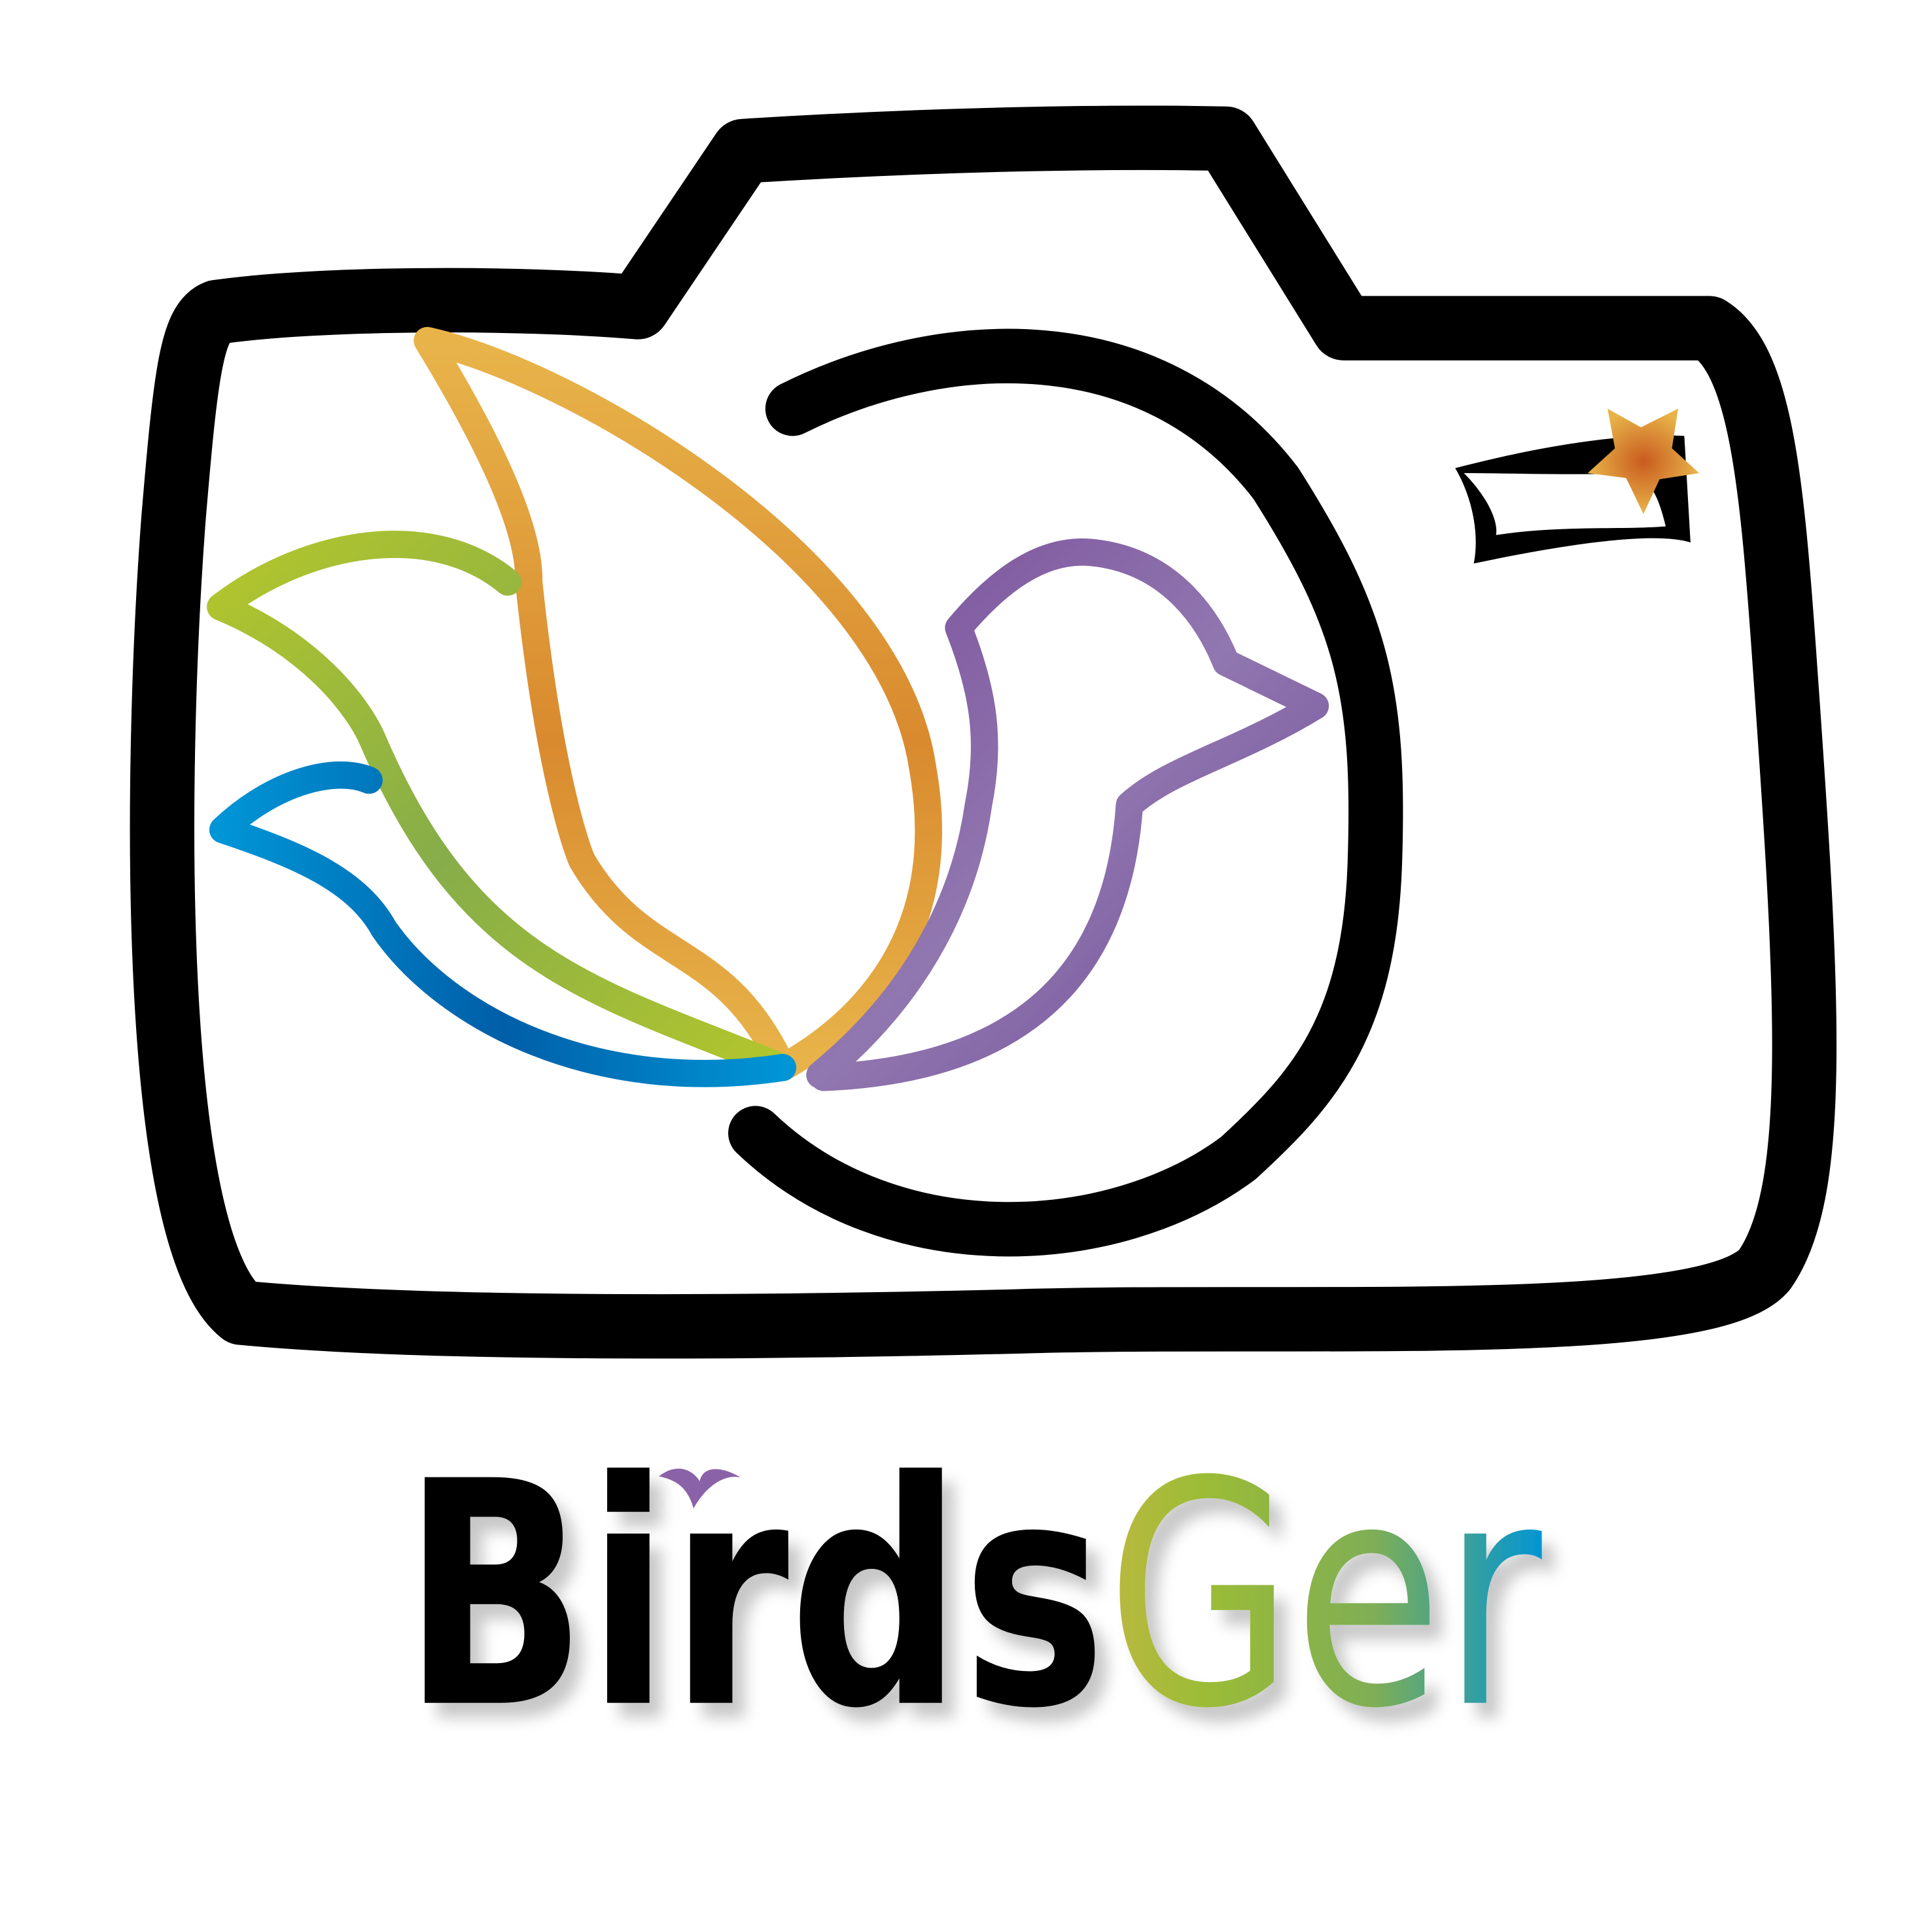 The width and height of the screenshot is (1932, 1932). Describe the element at coordinates (1067, 814) in the screenshot. I see `purple-bird` at that location.